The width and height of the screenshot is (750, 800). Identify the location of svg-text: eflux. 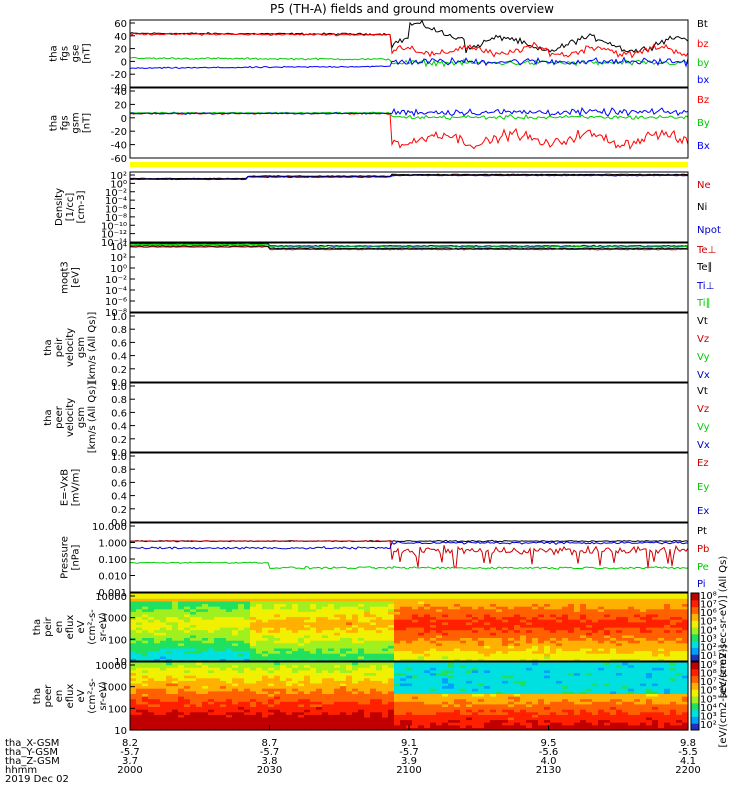
(70, 627).